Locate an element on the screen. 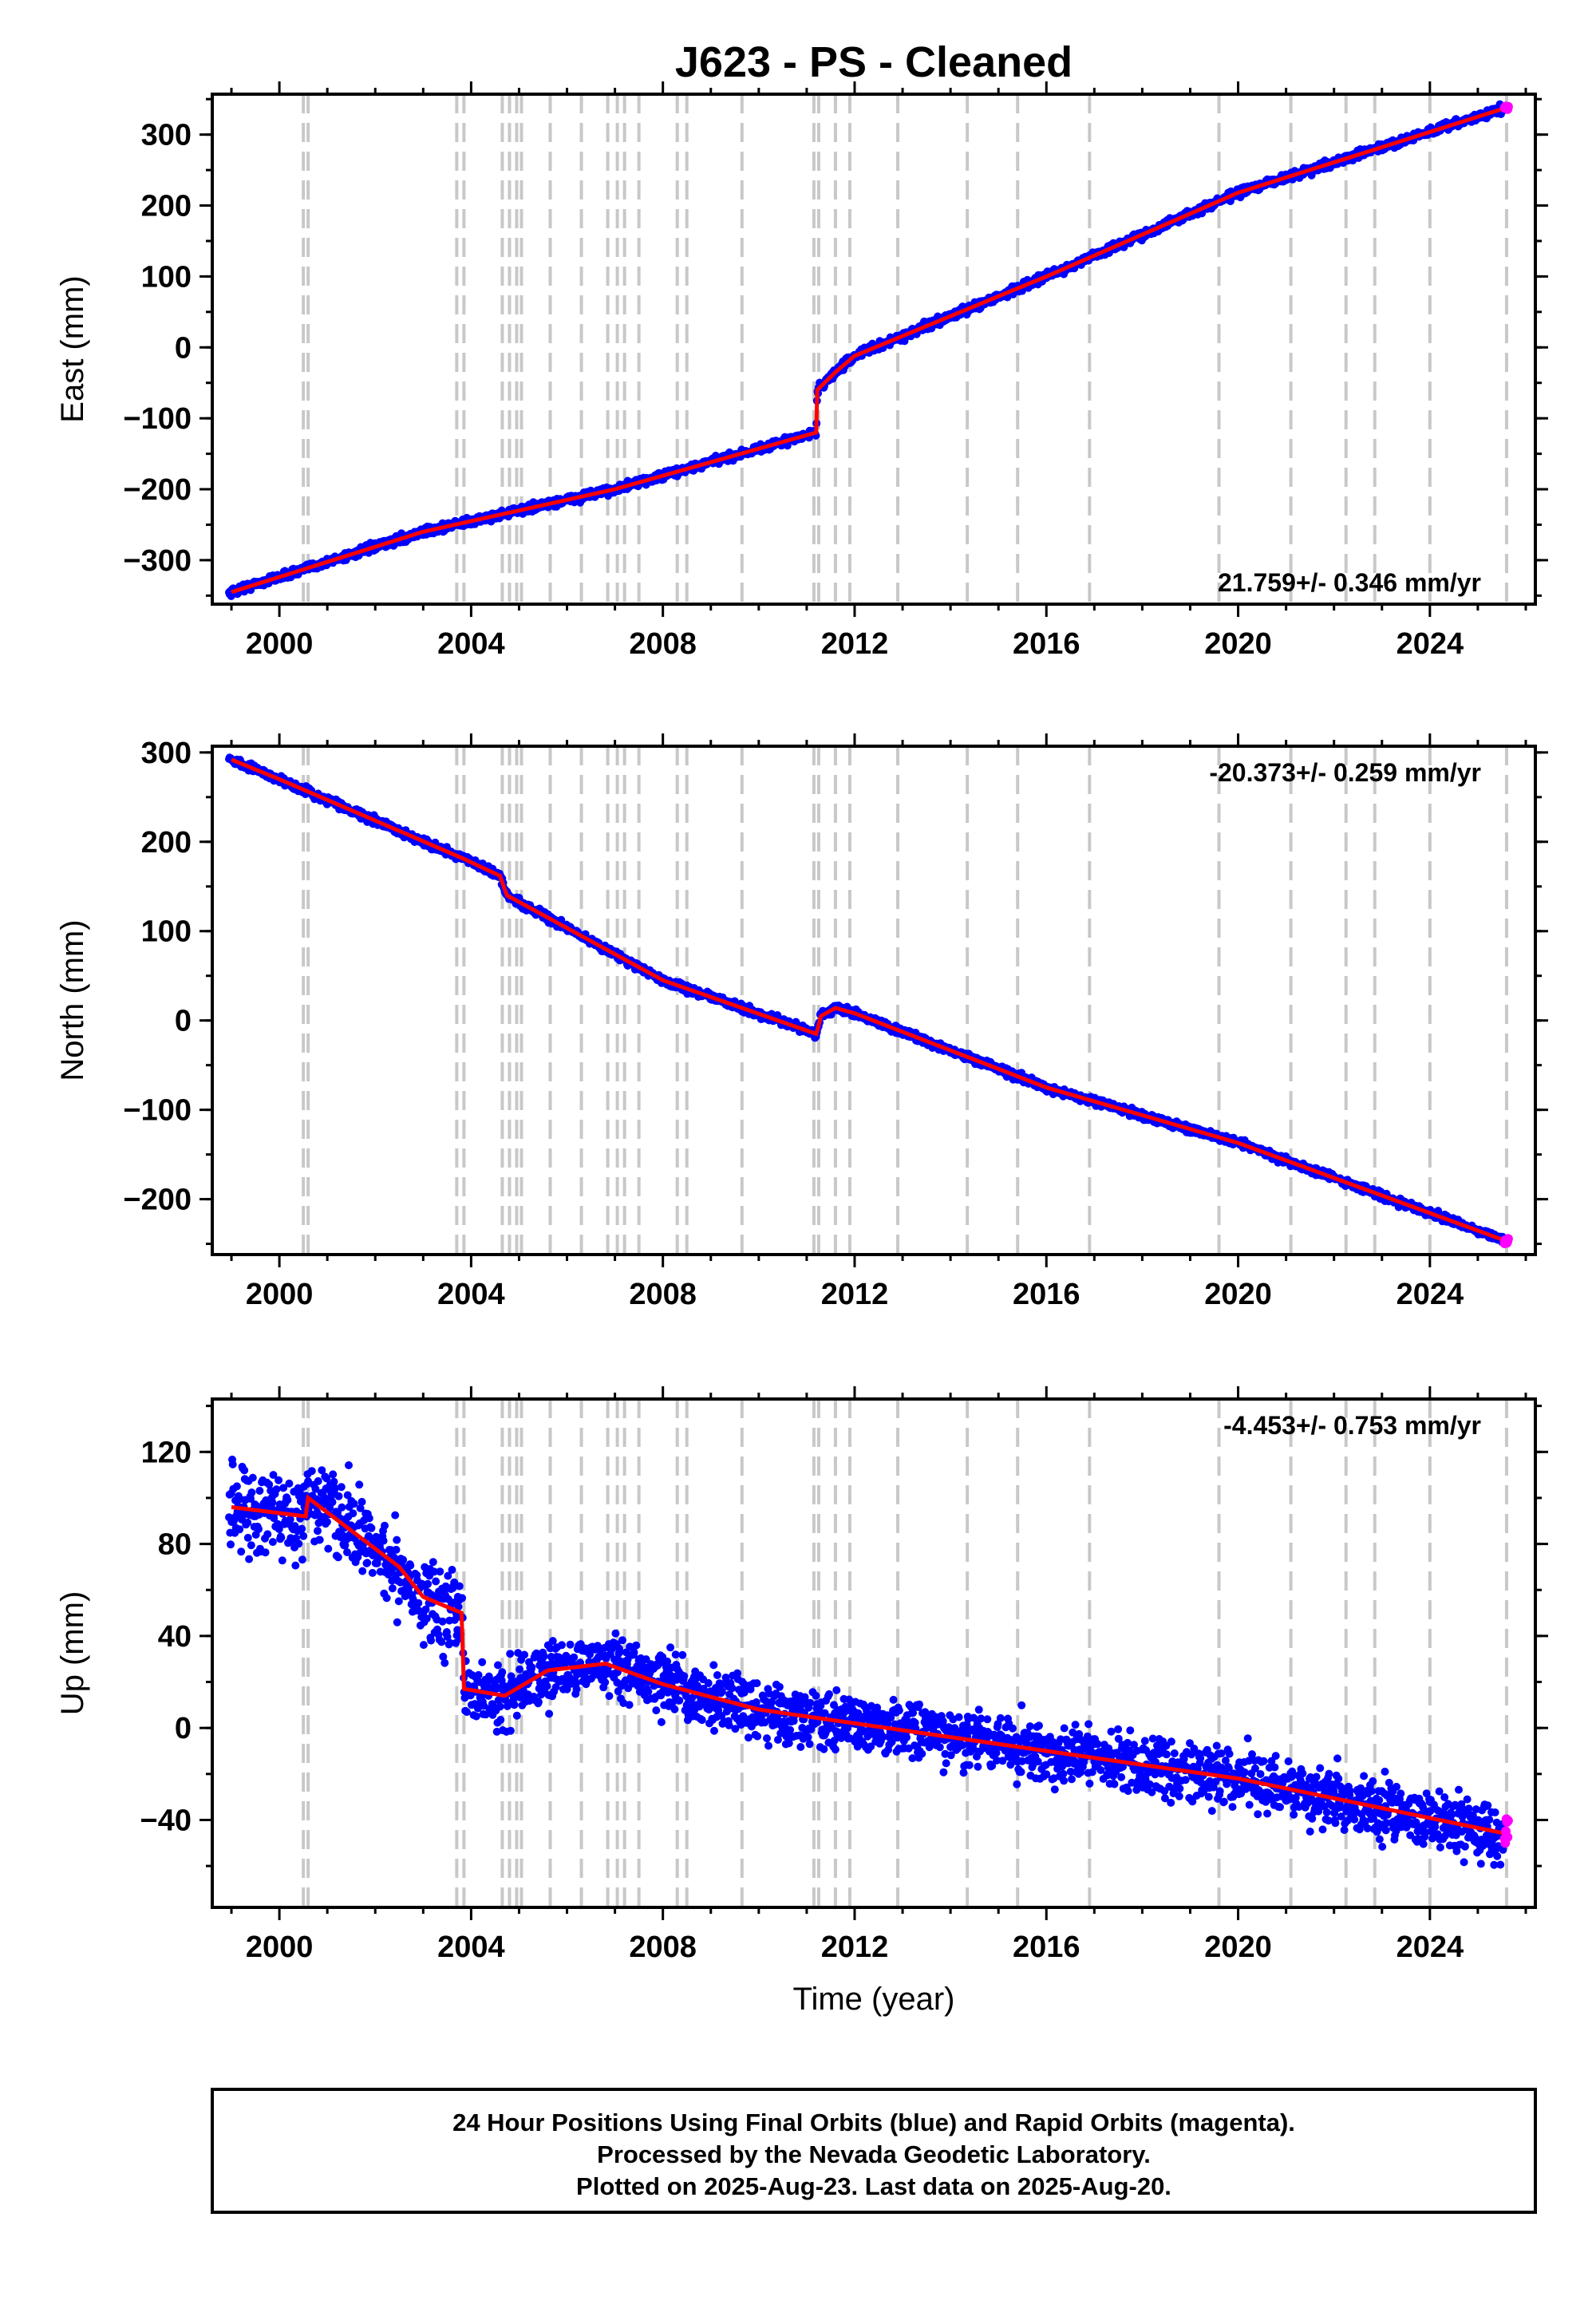  east-x-tick-label: 2012 is located at coordinates (855, 644).